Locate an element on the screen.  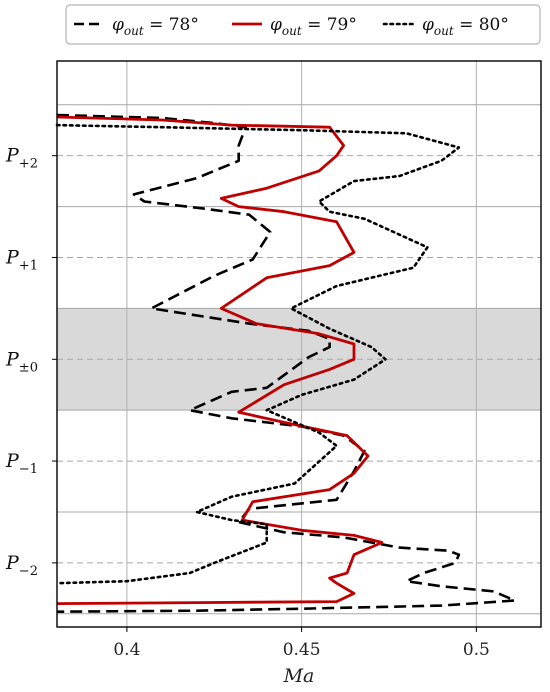
legend-box is located at coordinates (303, 24).